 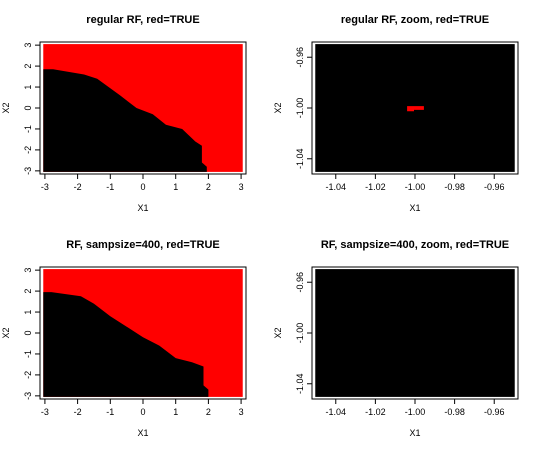 What do you see at coordinates (415, 245) in the screenshot?
I see `chart-title: RF, sampsize=400, zoom, red=TRUE` at bounding box center [415, 245].